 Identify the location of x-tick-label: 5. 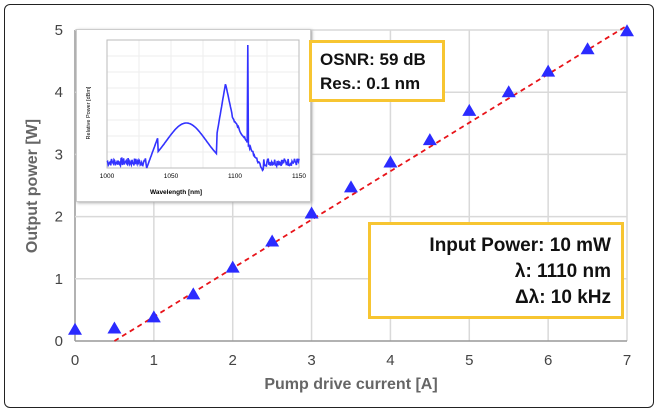
(469, 360).